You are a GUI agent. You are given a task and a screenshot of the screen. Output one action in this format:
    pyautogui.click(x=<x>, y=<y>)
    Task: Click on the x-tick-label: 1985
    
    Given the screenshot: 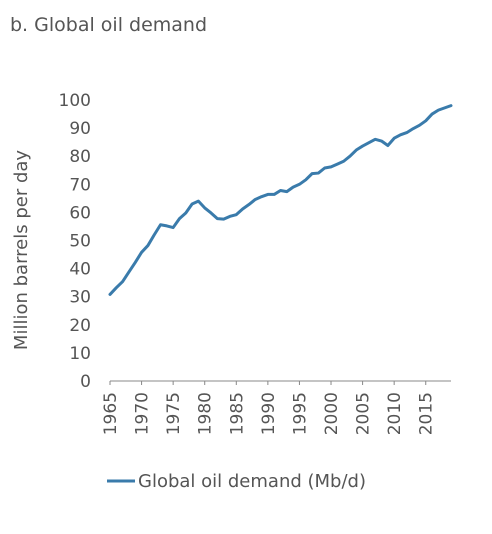 What is the action you would take?
    pyautogui.click(x=237, y=413)
    